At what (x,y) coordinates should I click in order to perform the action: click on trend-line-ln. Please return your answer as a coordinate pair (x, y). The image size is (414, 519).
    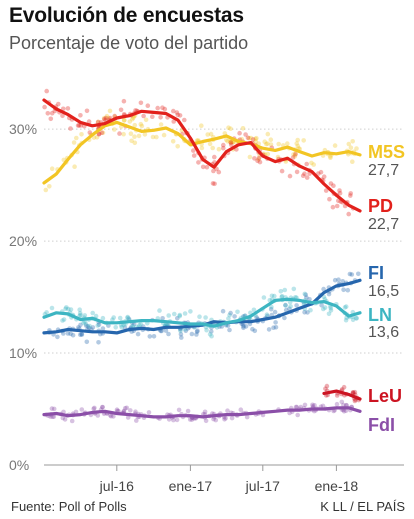
    Looking at the image, I should click on (202, 312).